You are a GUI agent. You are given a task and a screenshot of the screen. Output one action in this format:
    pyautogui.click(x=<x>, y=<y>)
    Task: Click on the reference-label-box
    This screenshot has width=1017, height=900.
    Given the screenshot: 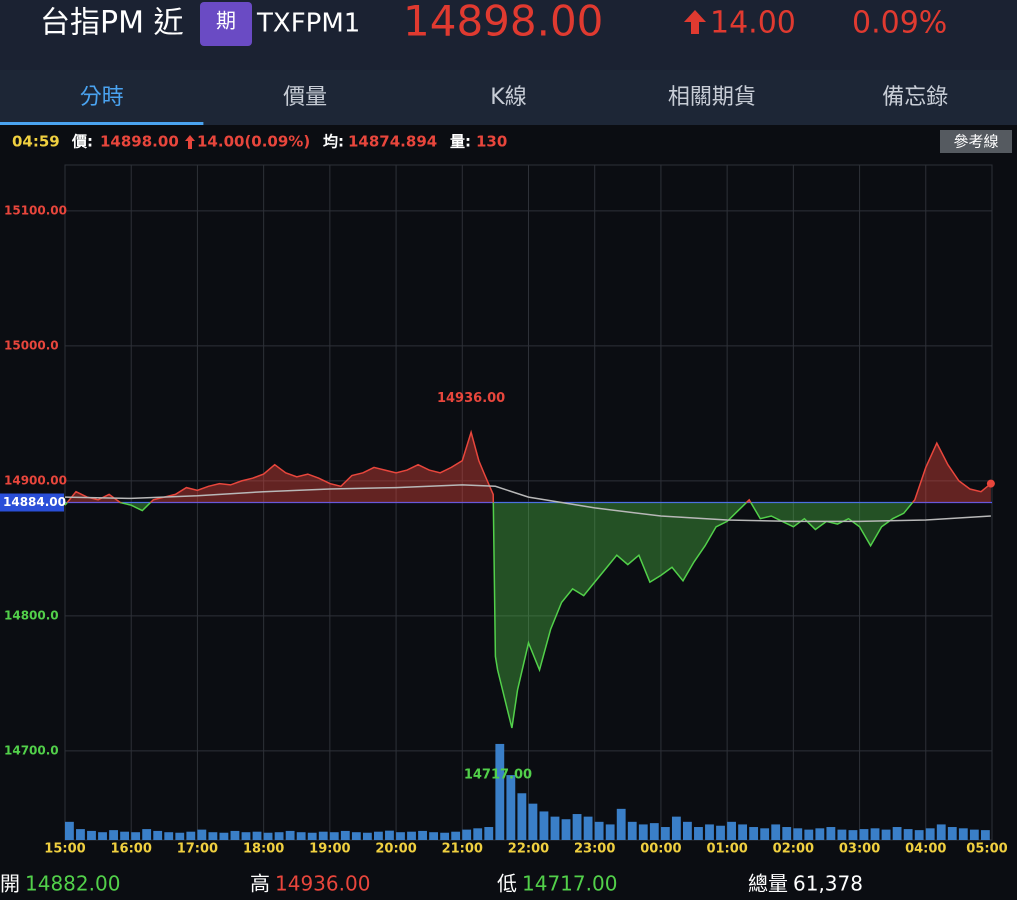 What is the action you would take?
    pyautogui.click(x=32, y=502)
    